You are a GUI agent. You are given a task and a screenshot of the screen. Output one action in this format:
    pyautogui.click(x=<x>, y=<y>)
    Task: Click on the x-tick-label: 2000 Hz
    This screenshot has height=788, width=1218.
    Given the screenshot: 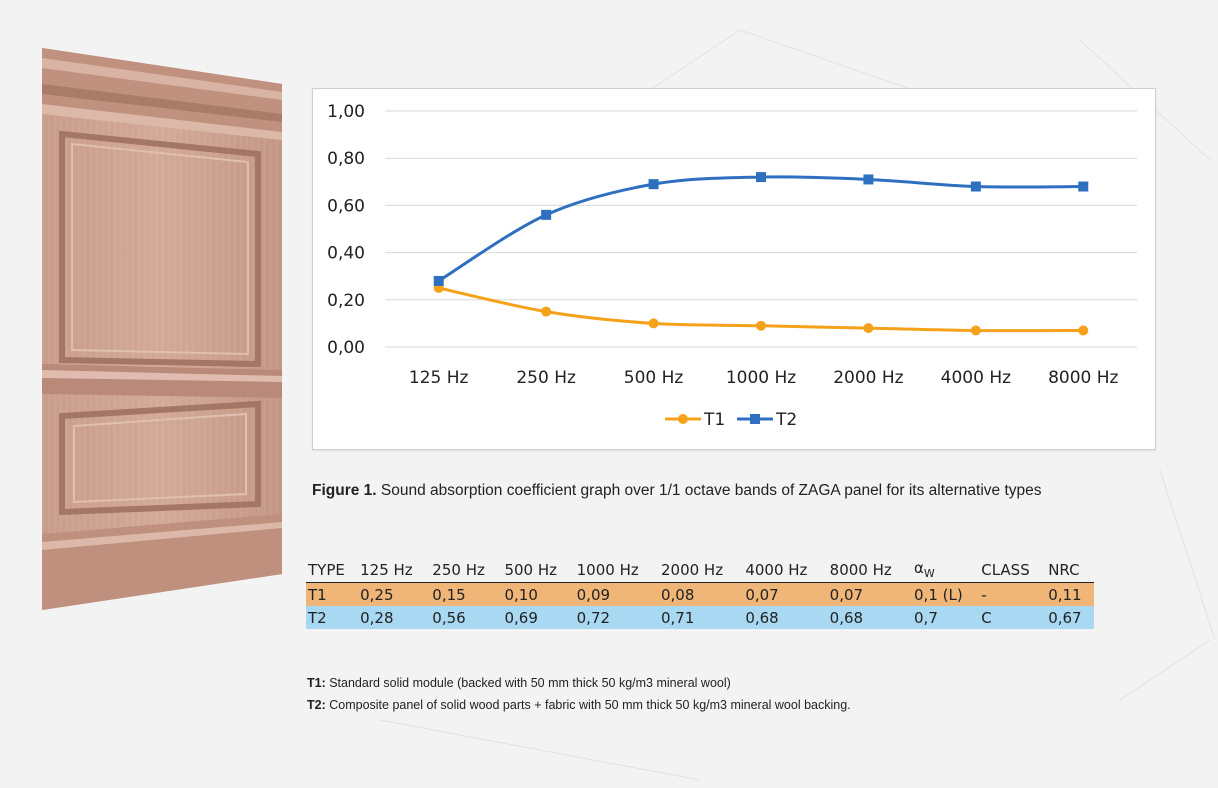 What is the action you would take?
    pyautogui.click(x=868, y=378)
    